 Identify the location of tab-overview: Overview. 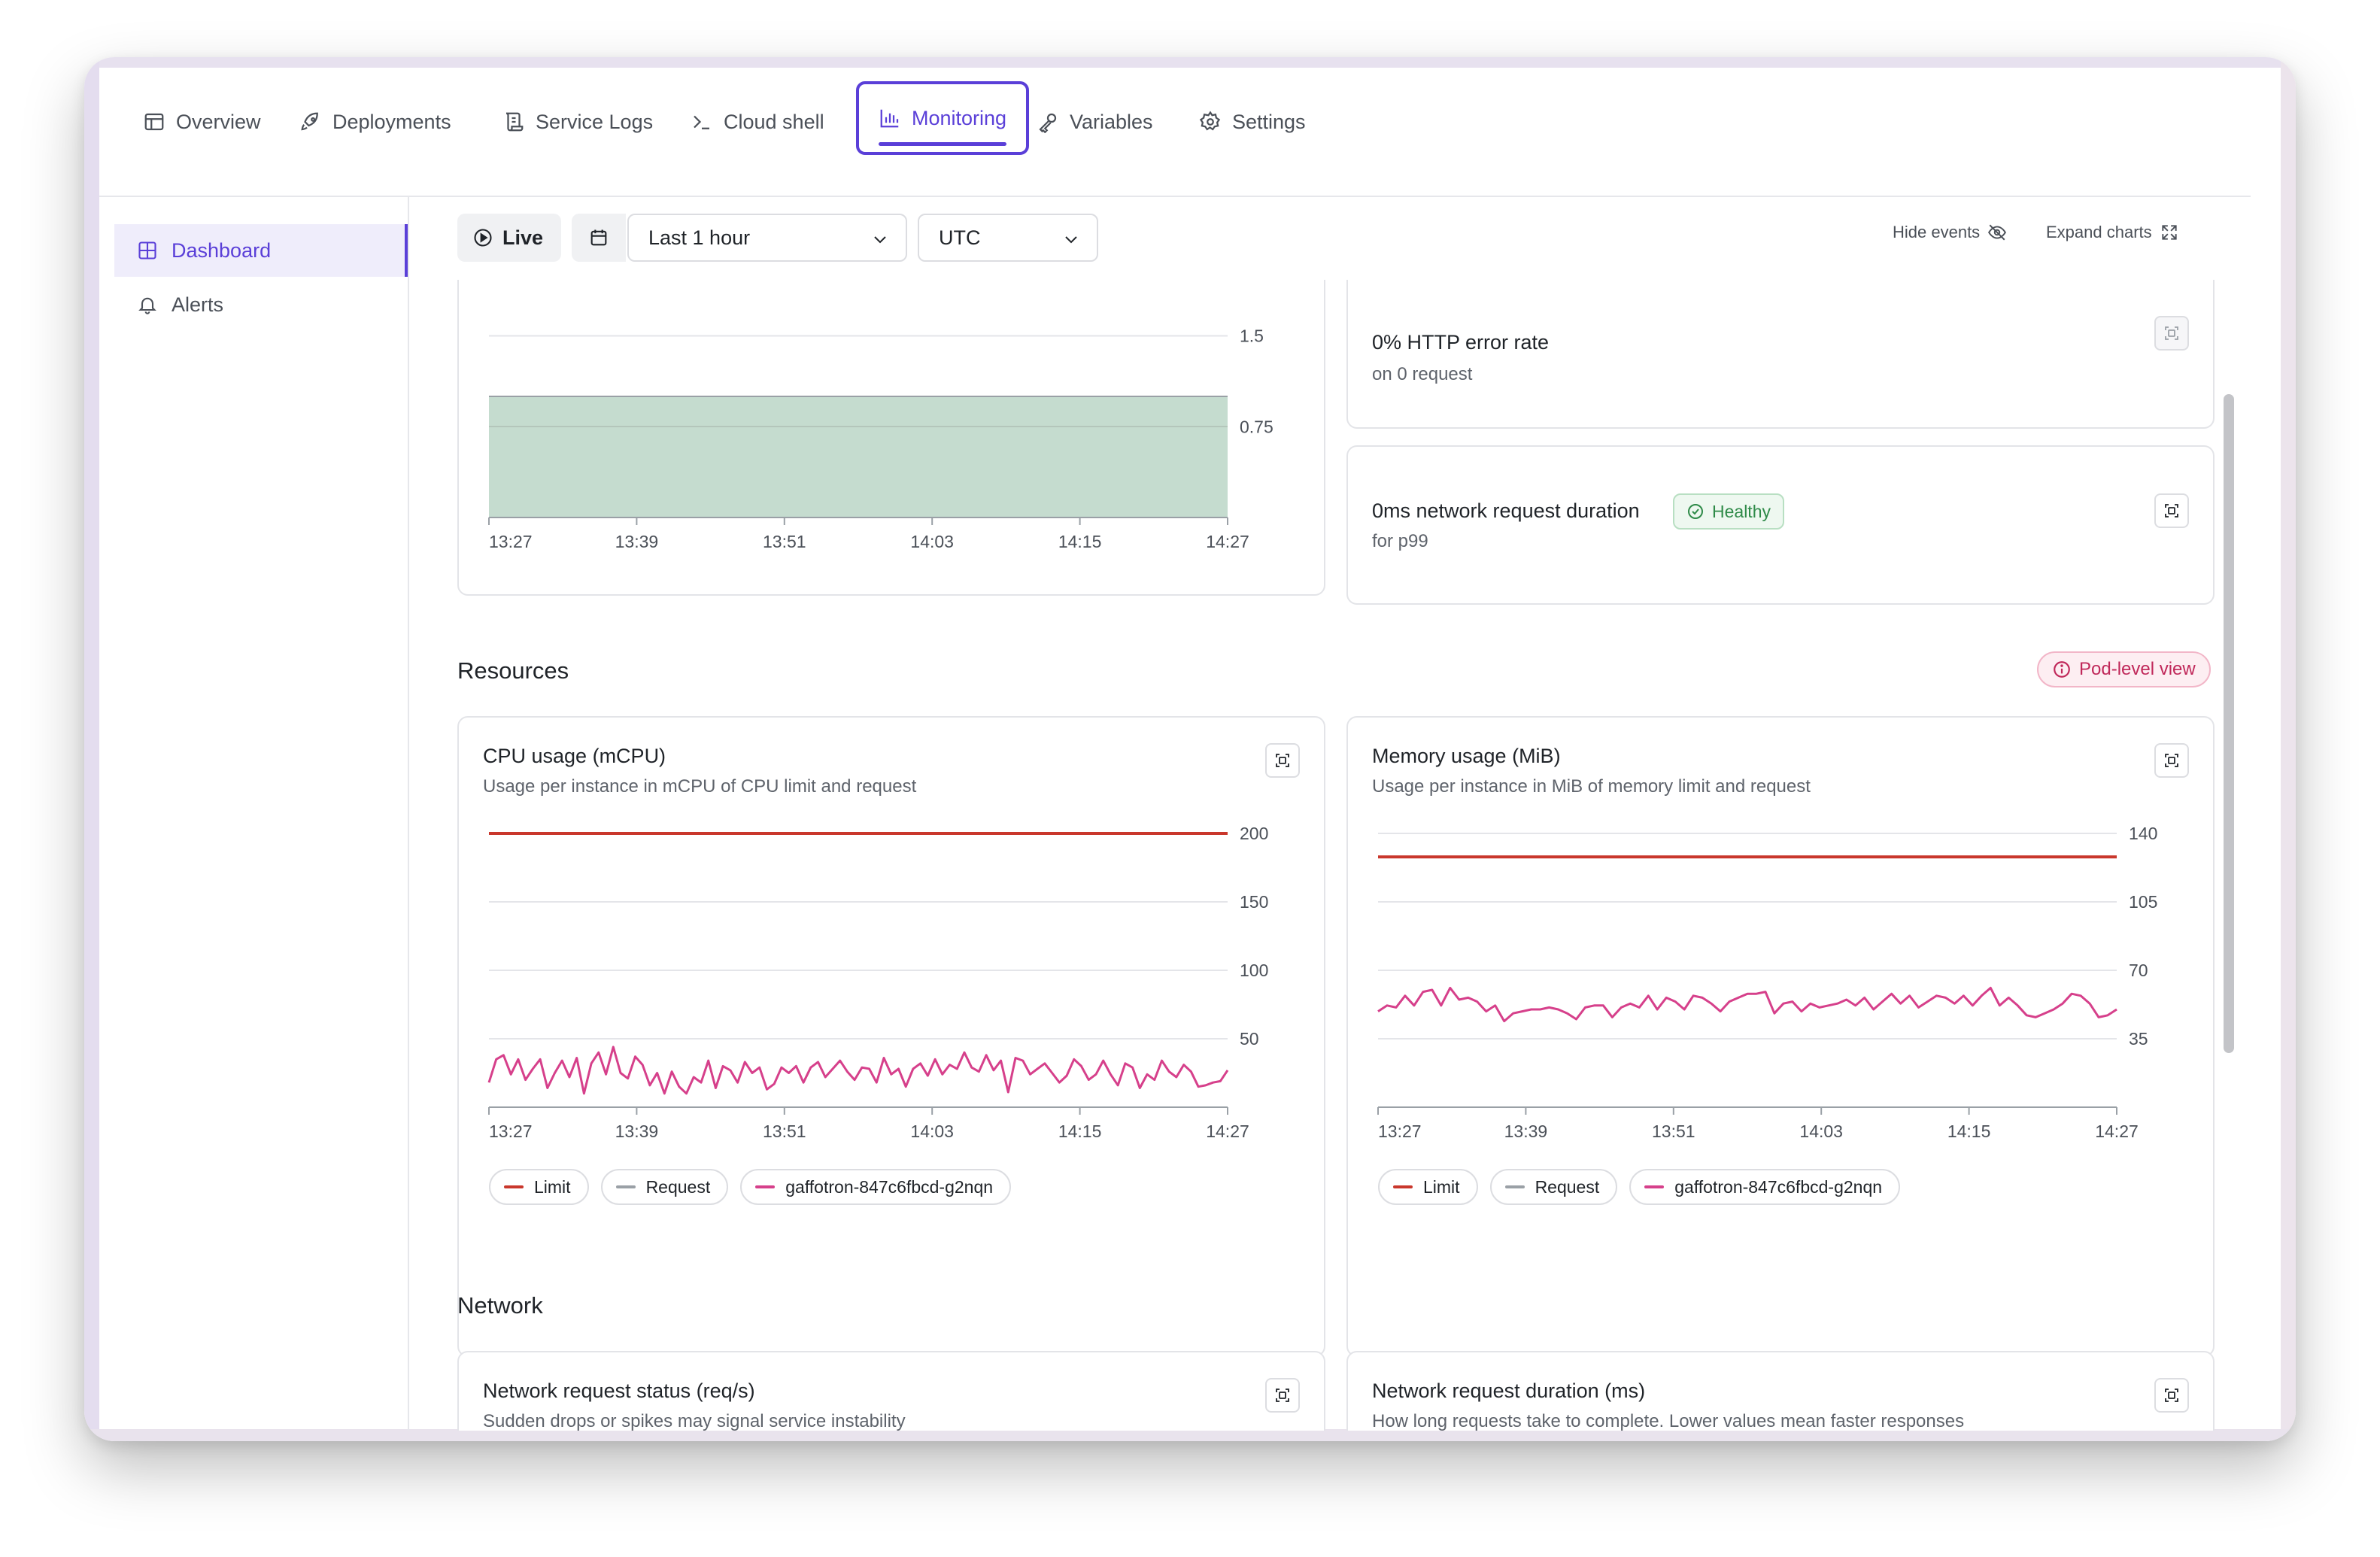
(202, 121).